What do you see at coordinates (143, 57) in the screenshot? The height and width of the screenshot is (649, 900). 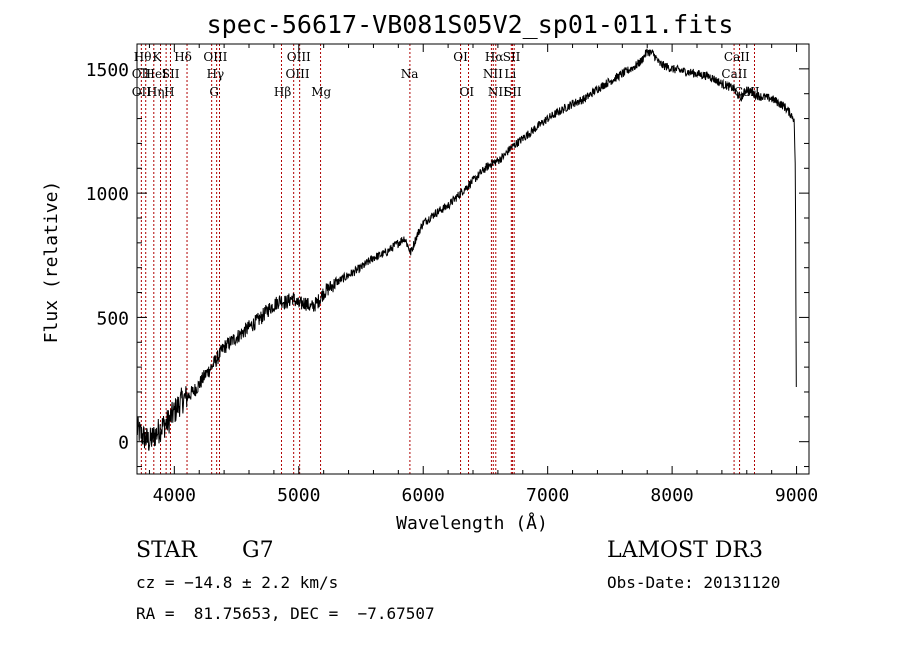 I see `line-label-0: Hθ` at bounding box center [143, 57].